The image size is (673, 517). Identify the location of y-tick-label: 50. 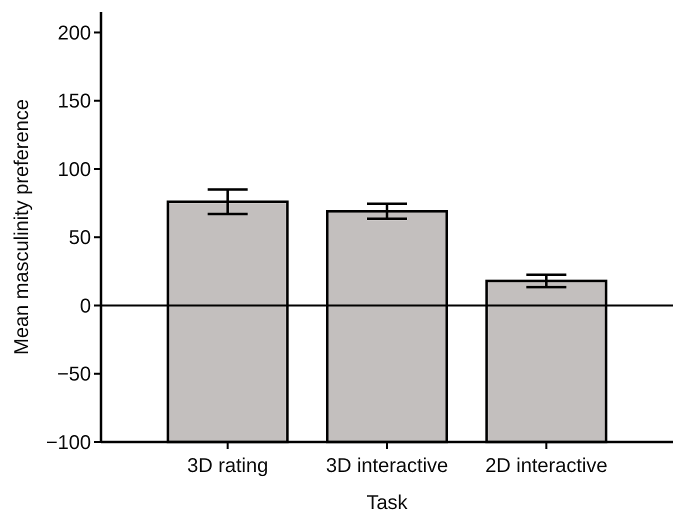
(79, 238).